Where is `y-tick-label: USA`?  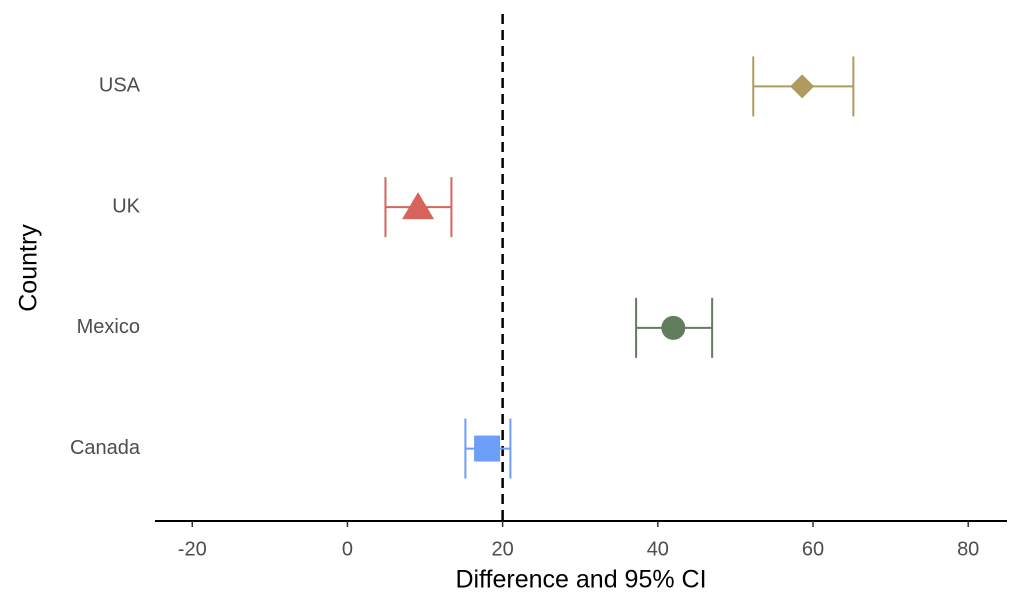
y-tick-label: USA is located at coordinates (120, 86).